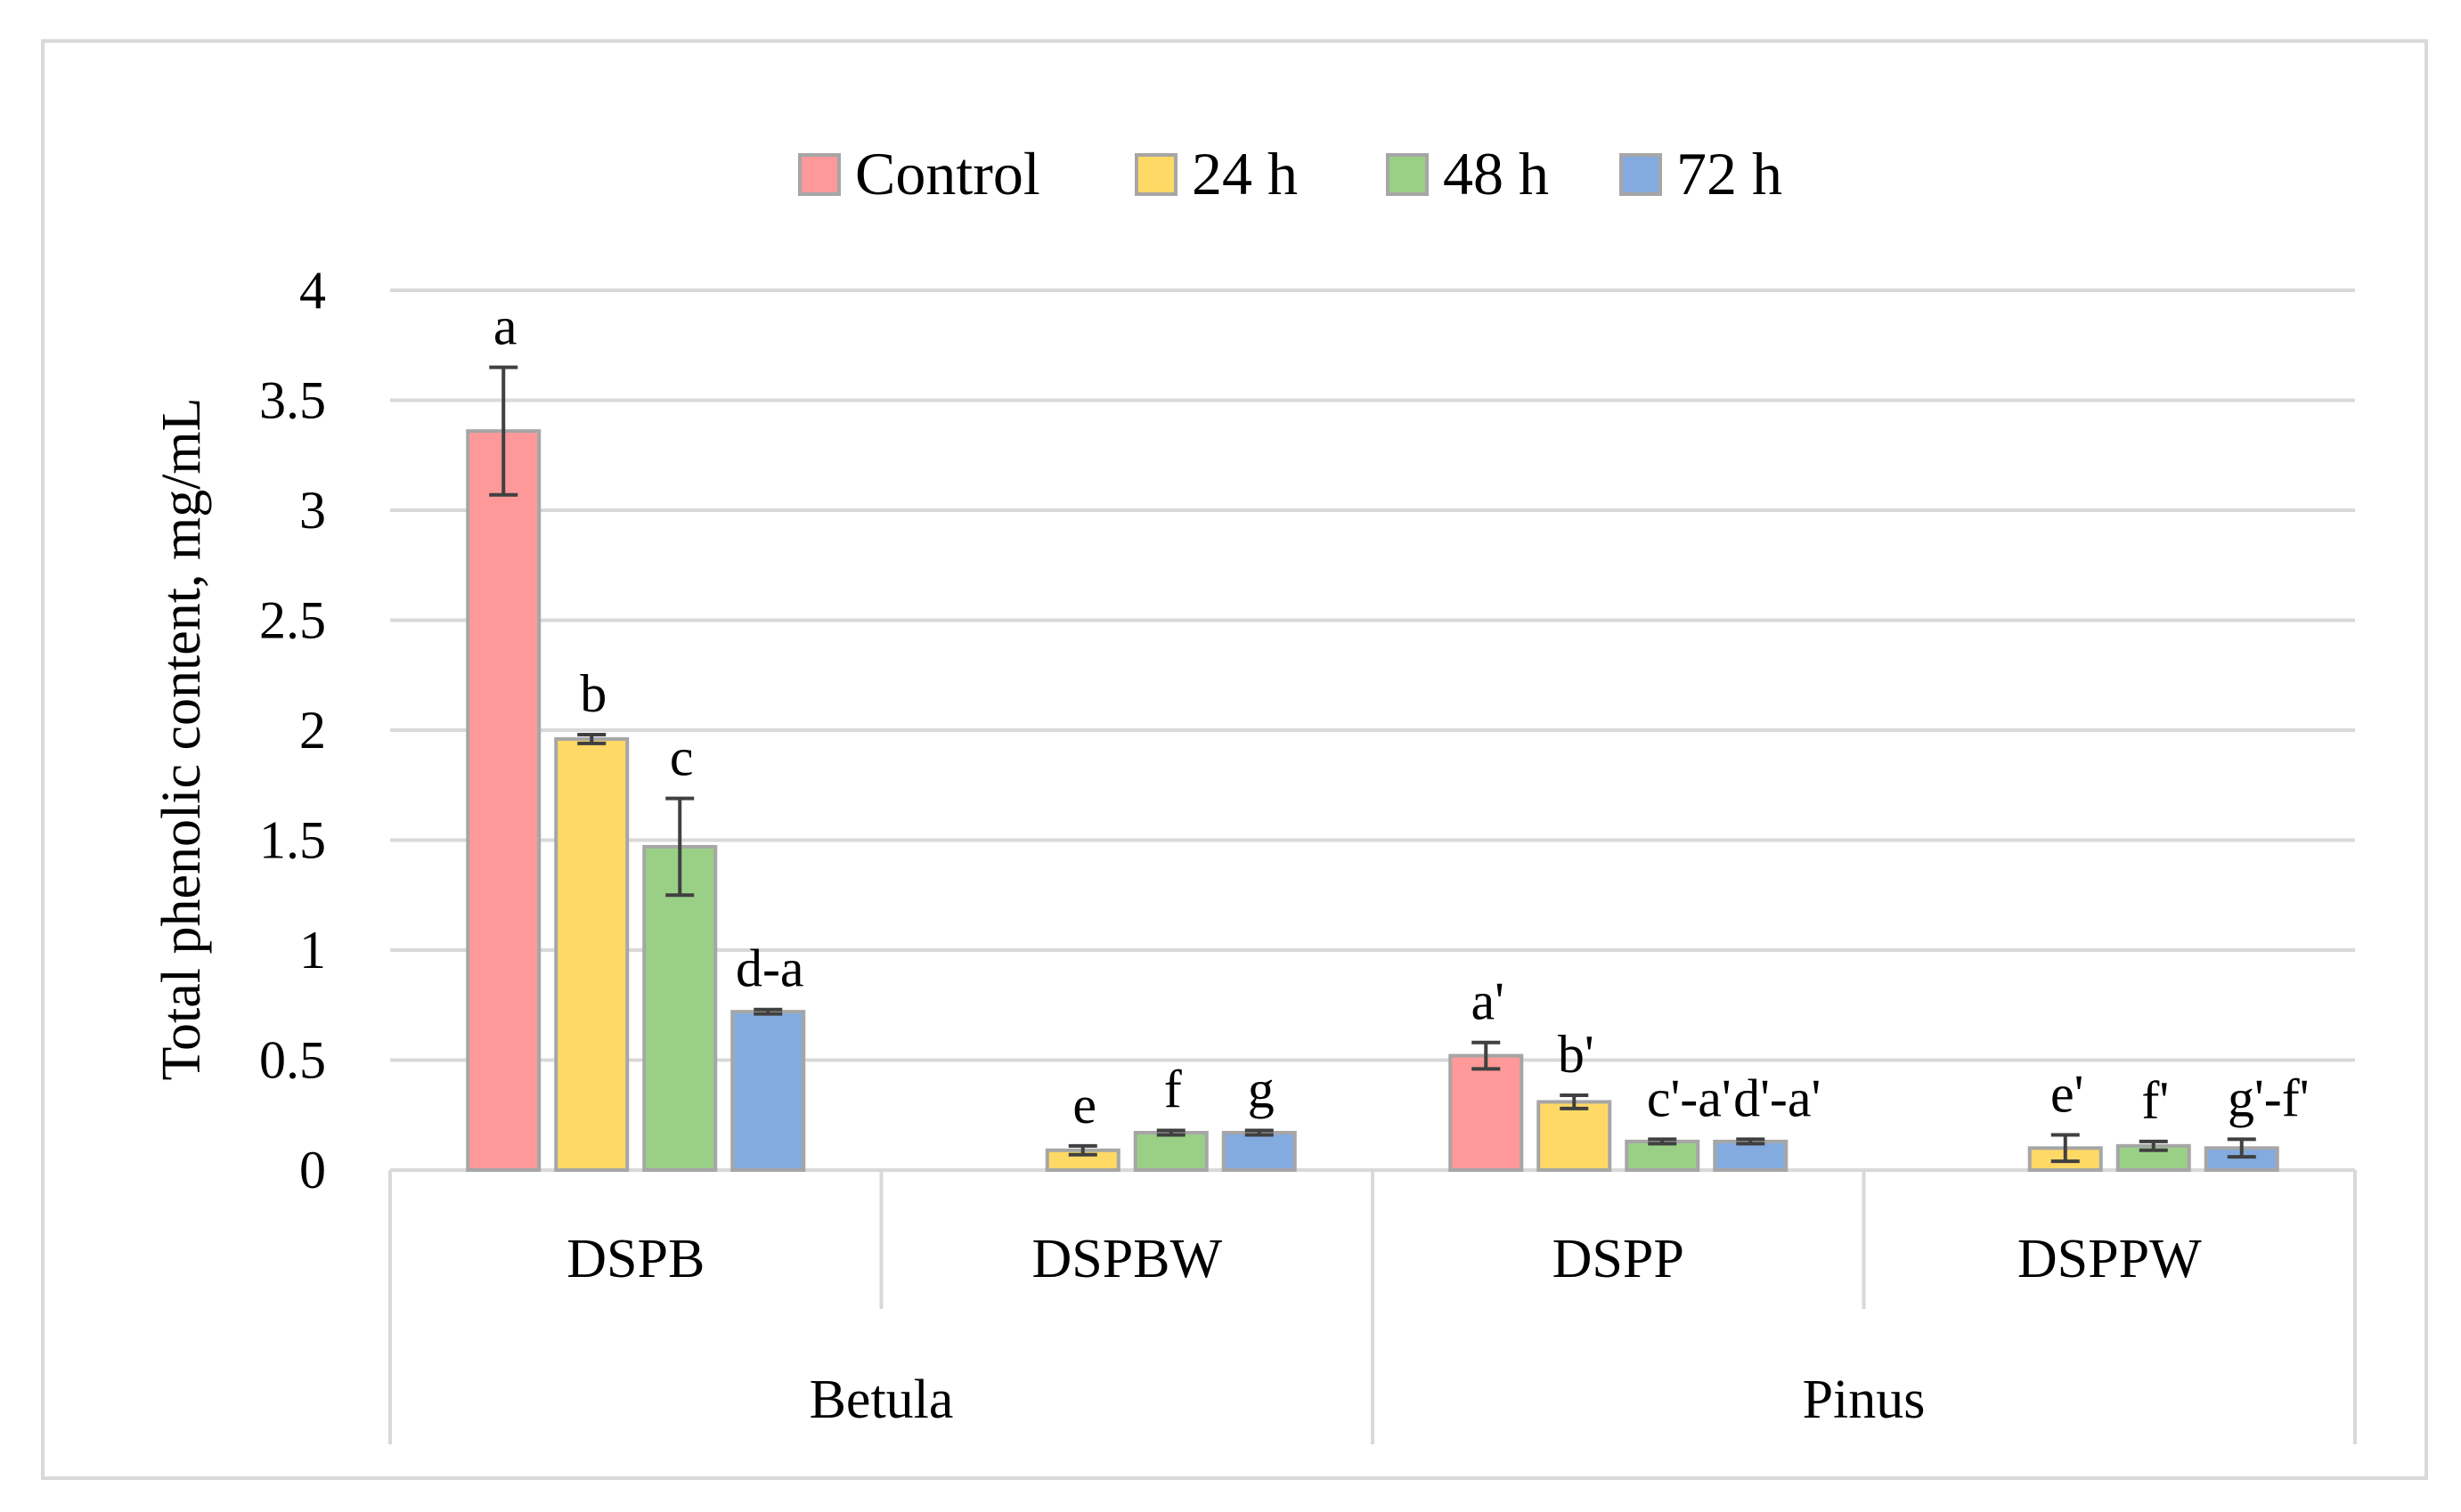 Image resolution: width=2461 pixels, height=1512 pixels. Describe the element at coordinates (682, 757) in the screenshot. I see `data-label: c` at that location.